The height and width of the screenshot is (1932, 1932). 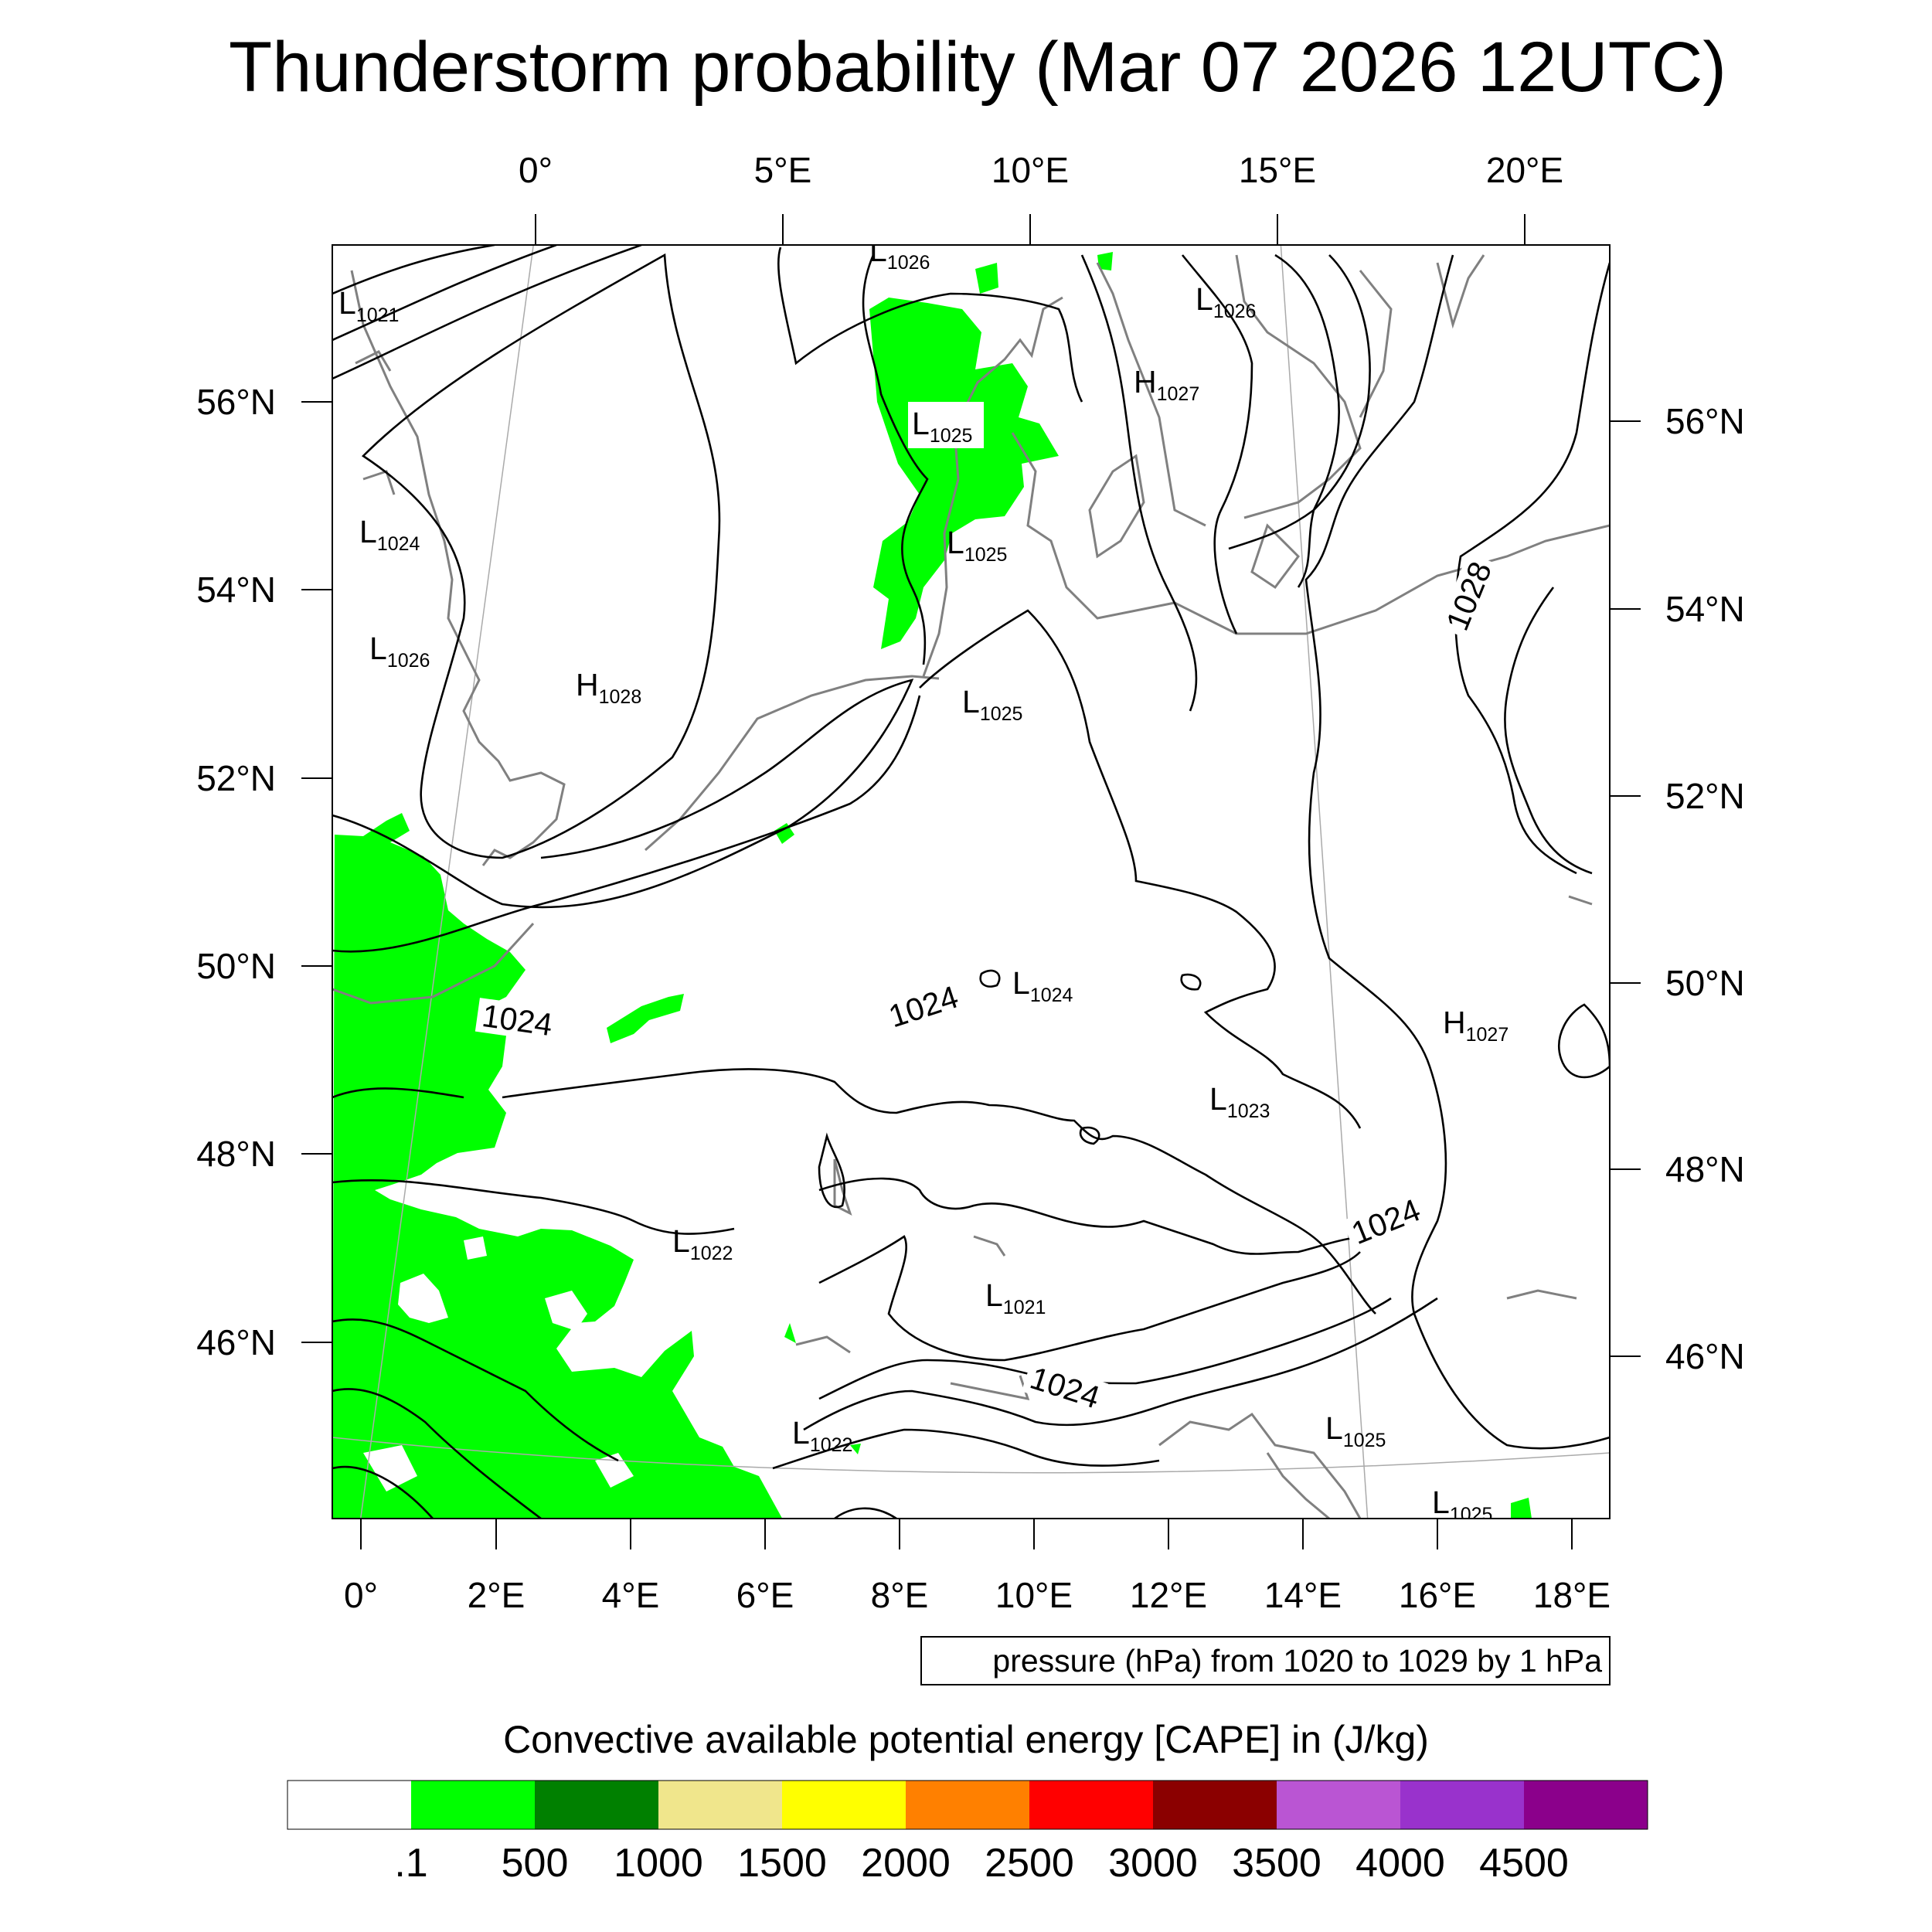 I want to click on lon-label-bottom: 4°E, so click(x=631, y=1595).